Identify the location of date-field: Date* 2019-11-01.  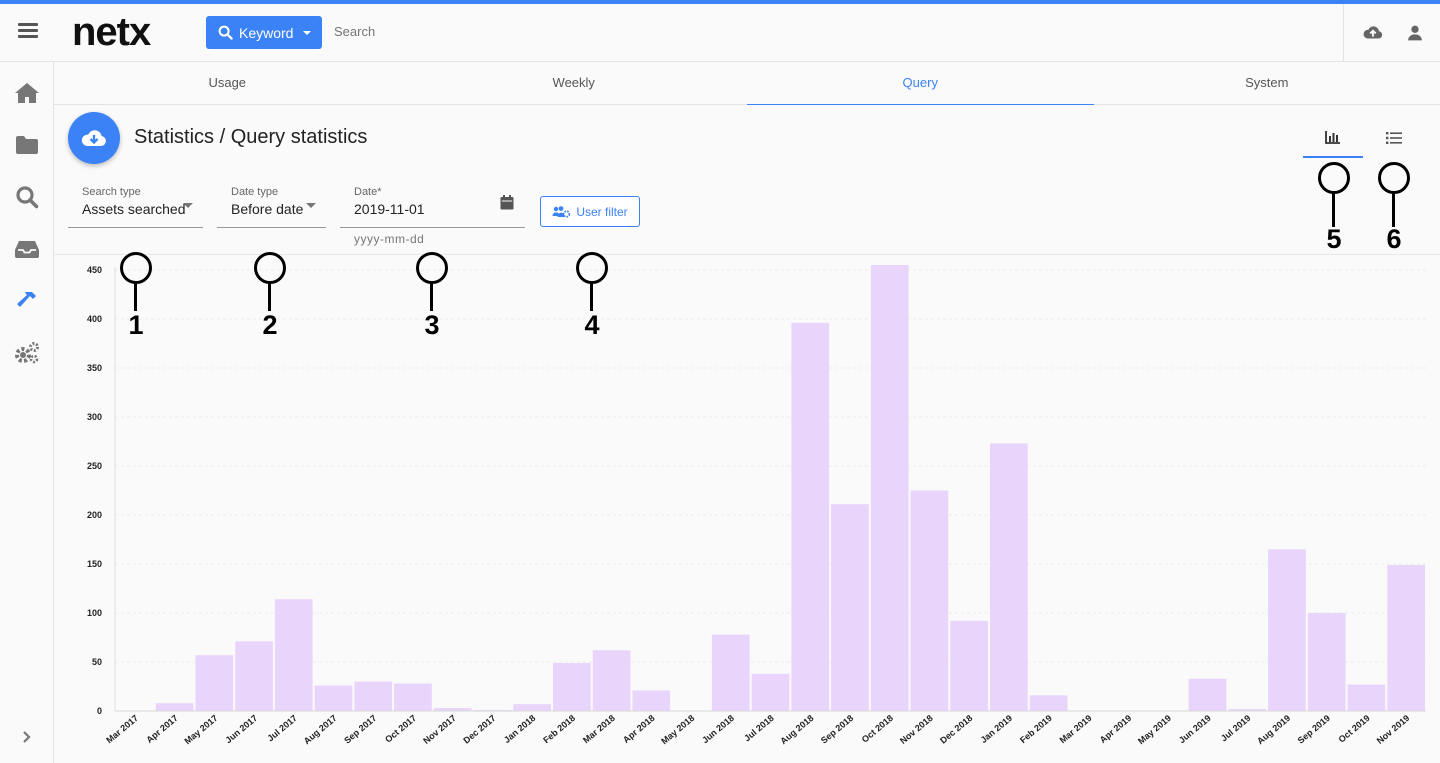
(432, 205).